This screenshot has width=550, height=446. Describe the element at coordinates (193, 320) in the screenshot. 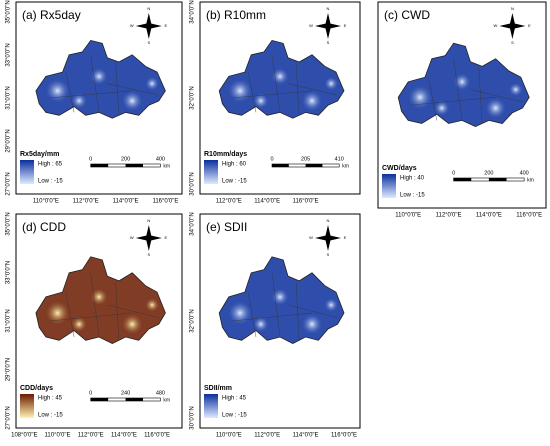

I see `lat-label: 32°0'0"N` at that location.